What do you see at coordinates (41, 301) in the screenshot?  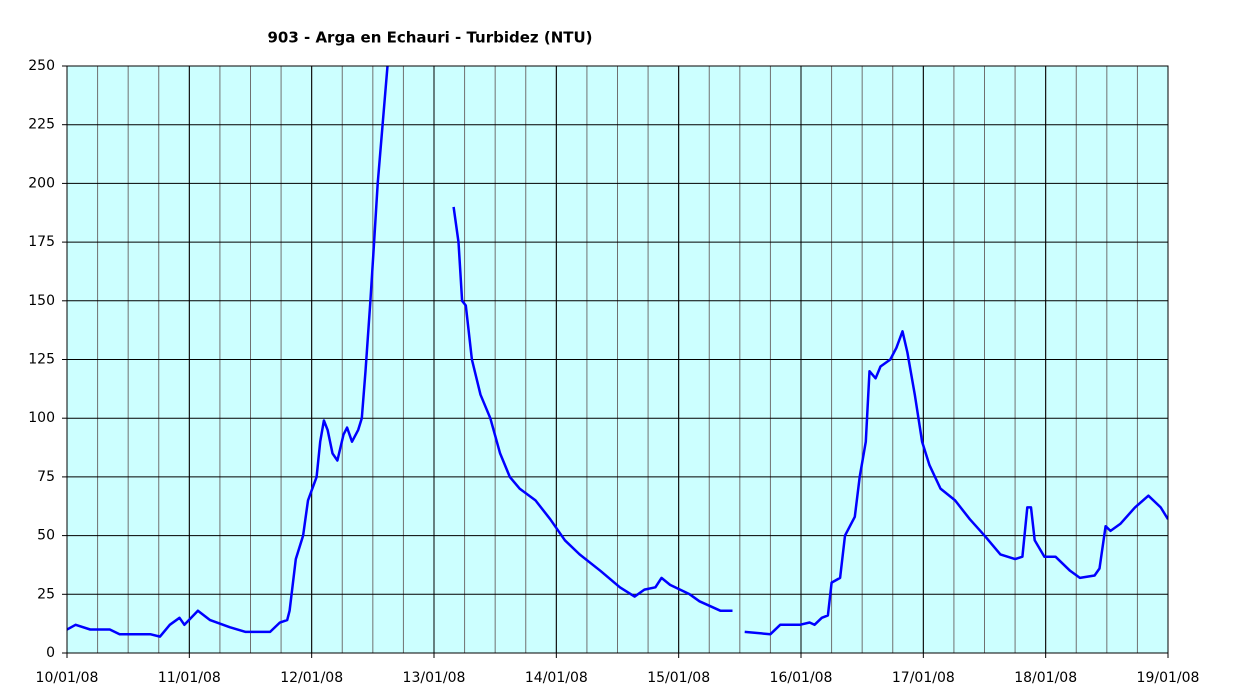 I see `y-tick-label: 150` at bounding box center [41, 301].